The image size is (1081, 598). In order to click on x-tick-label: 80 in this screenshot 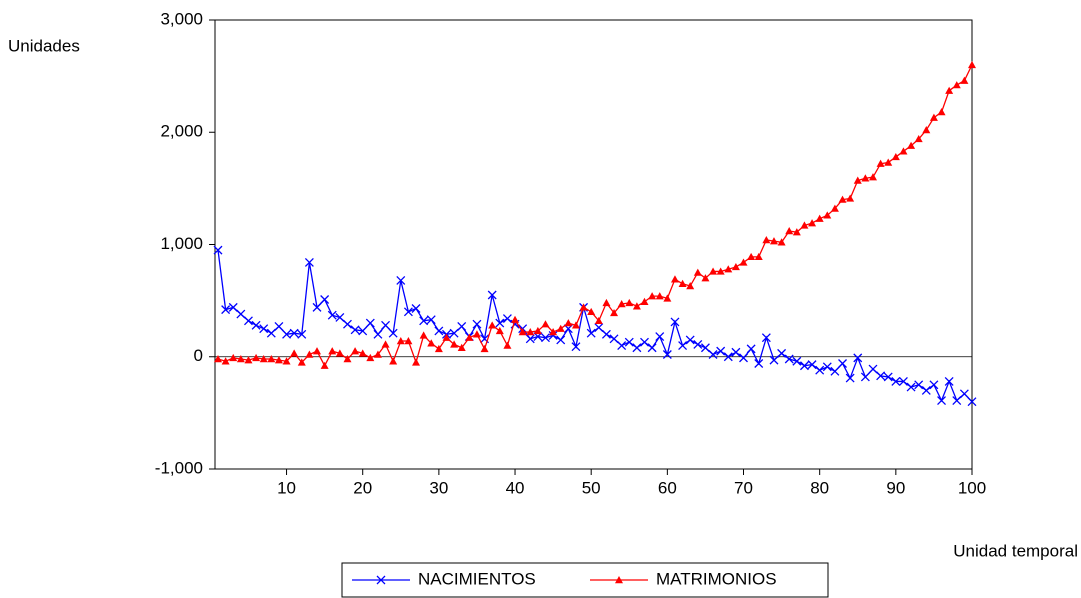, I will do `click(819, 487)`.